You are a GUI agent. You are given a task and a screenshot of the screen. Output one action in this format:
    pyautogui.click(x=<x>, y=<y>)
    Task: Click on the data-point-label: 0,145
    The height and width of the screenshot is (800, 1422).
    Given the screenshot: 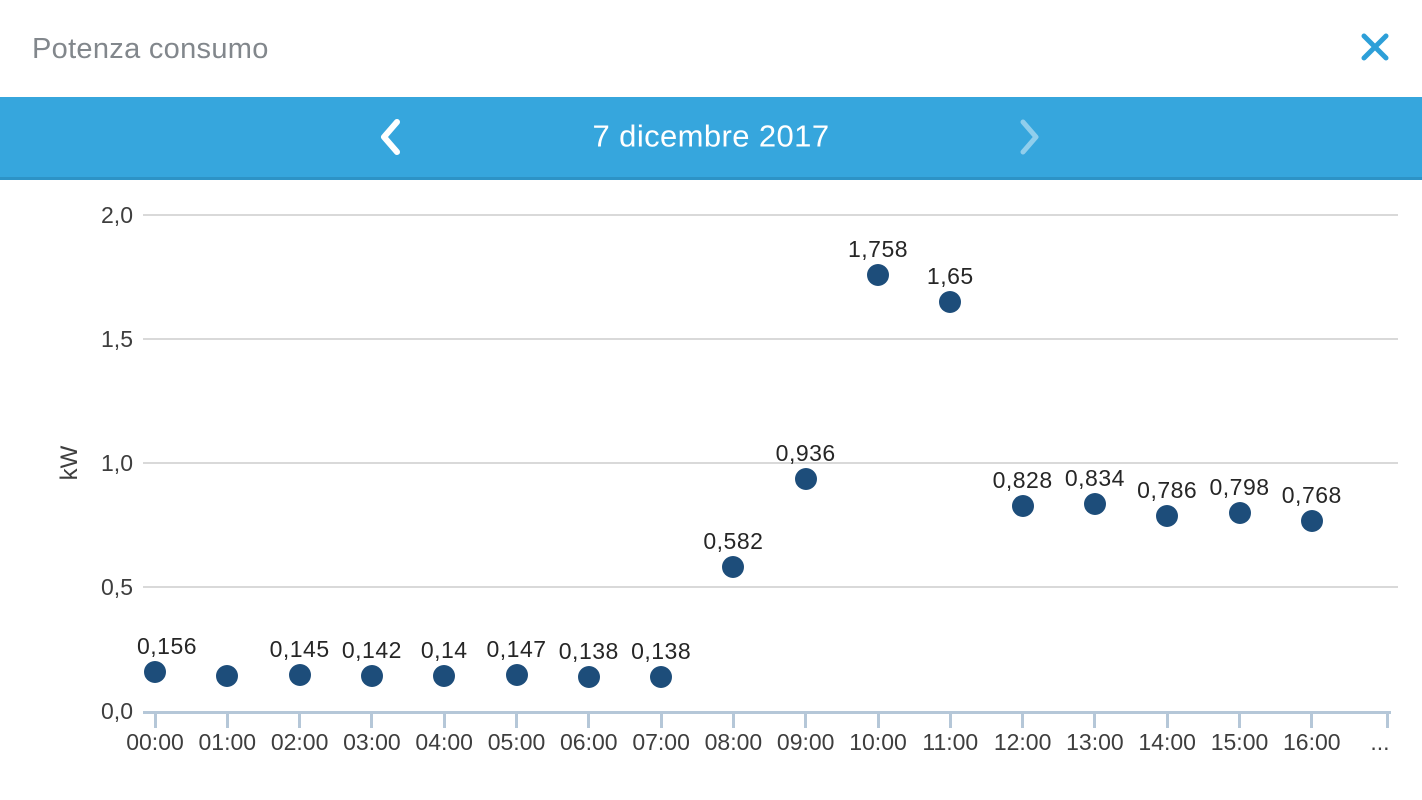 What is the action you would take?
    pyautogui.click(x=299, y=649)
    